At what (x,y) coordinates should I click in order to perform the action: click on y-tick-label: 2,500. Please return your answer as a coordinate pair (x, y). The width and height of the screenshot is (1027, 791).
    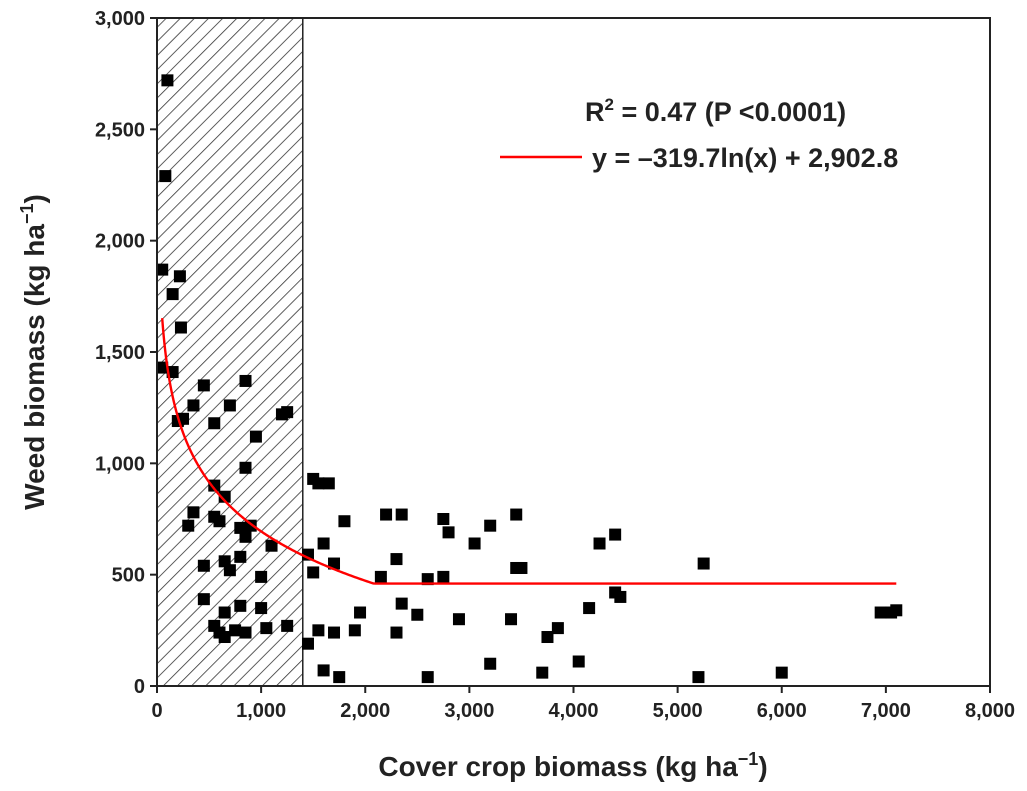
    Looking at the image, I should click on (120, 130).